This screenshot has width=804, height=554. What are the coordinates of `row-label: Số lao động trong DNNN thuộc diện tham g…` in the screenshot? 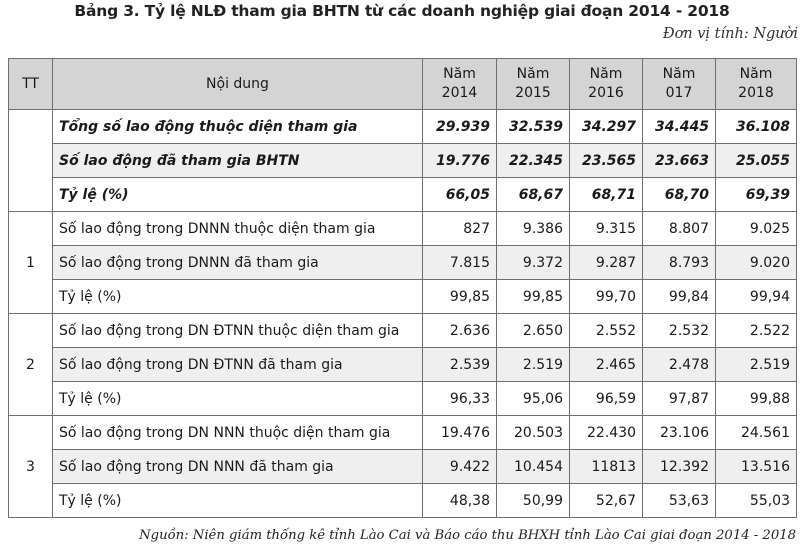 It's located at (237, 228).